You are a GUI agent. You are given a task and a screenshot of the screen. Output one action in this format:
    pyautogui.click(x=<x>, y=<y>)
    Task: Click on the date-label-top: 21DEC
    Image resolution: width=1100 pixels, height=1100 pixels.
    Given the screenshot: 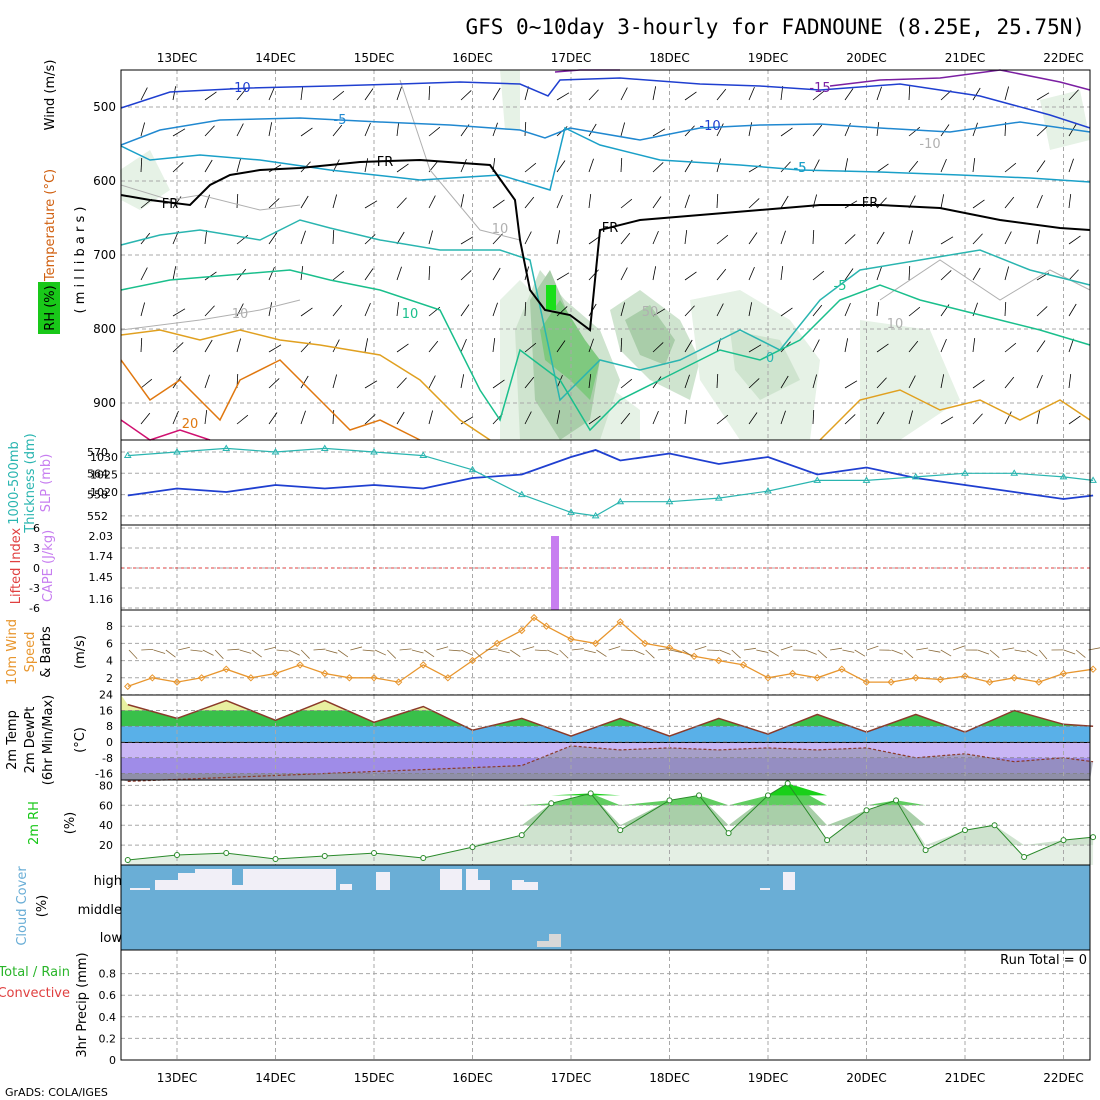 What is the action you would take?
    pyautogui.click(x=965, y=58)
    